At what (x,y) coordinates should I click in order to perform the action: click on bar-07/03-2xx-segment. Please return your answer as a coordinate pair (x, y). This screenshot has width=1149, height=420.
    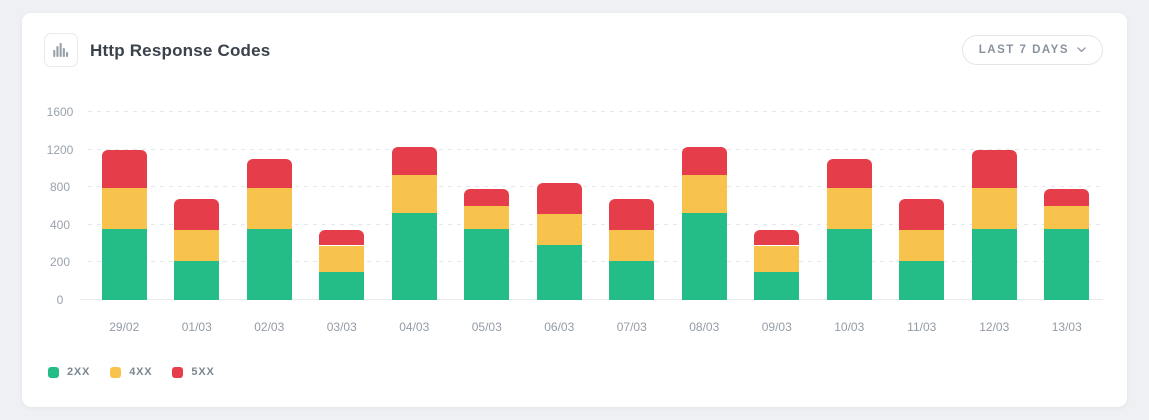
    Looking at the image, I should click on (632, 280).